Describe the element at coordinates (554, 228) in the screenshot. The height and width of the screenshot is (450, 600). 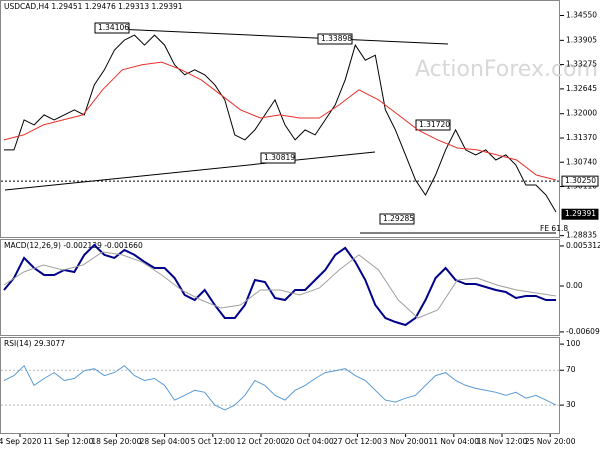
I see `fe-label: FE 61.8` at that location.